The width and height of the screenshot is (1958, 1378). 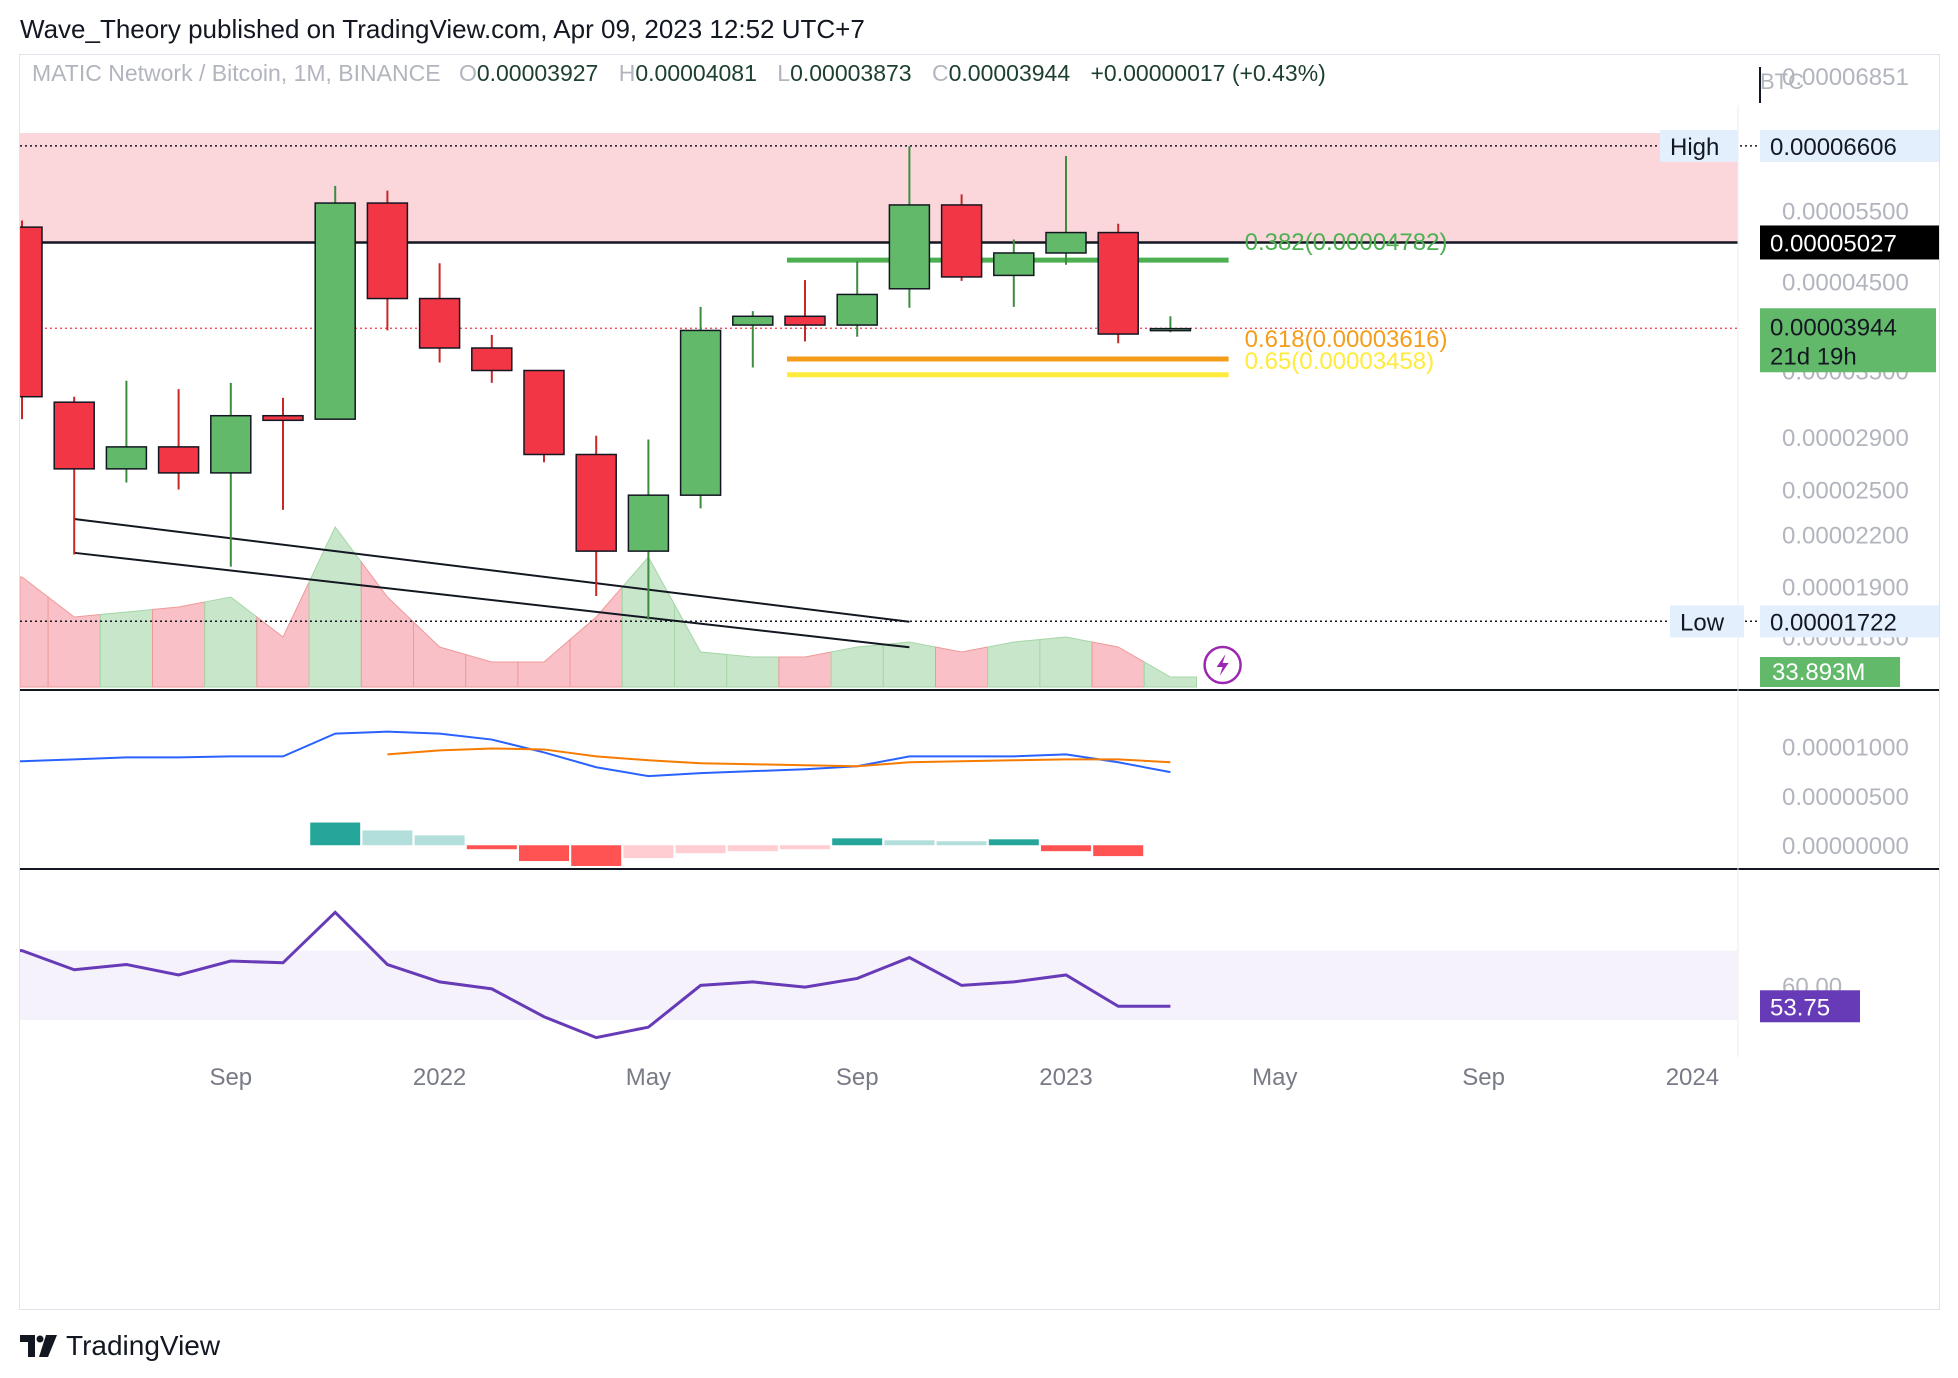 I want to click on lightning-bolt-icon, so click(x=1222, y=665).